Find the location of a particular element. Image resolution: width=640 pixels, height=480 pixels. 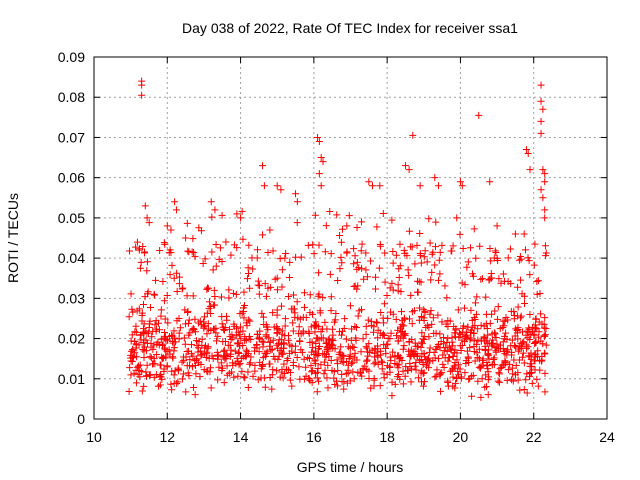

x-tick-label: 10 is located at coordinates (94, 437).